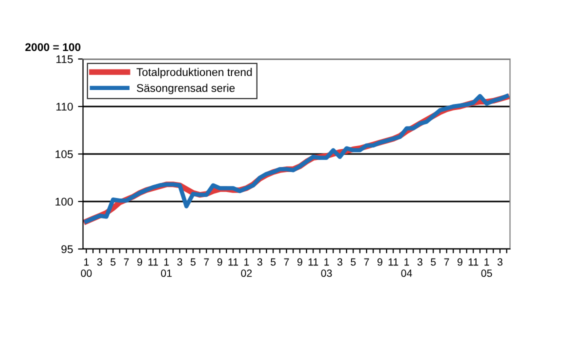 This screenshot has height=349, width=581. Describe the element at coordinates (166, 267) in the screenshot. I see `x-tick-label: 1 01` at that location.